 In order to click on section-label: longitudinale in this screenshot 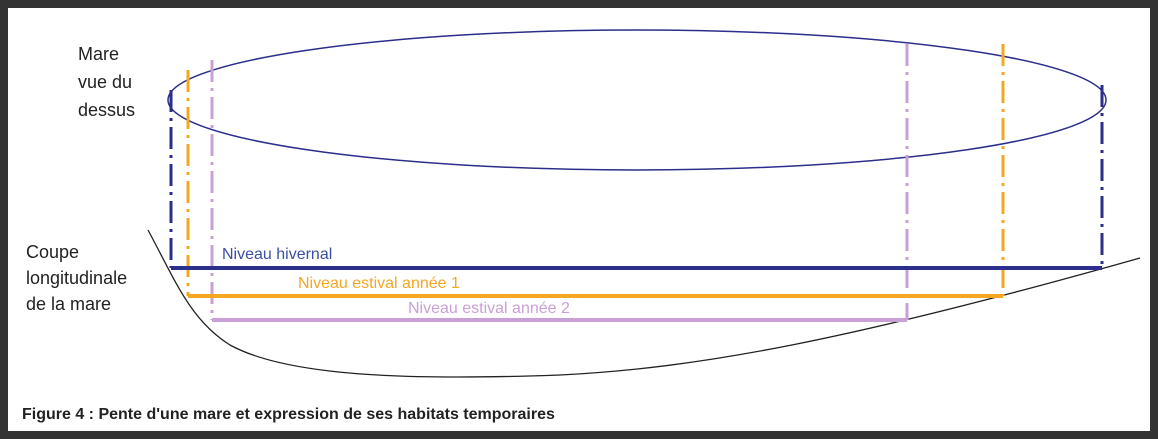, I will do `click(76, 278)`.